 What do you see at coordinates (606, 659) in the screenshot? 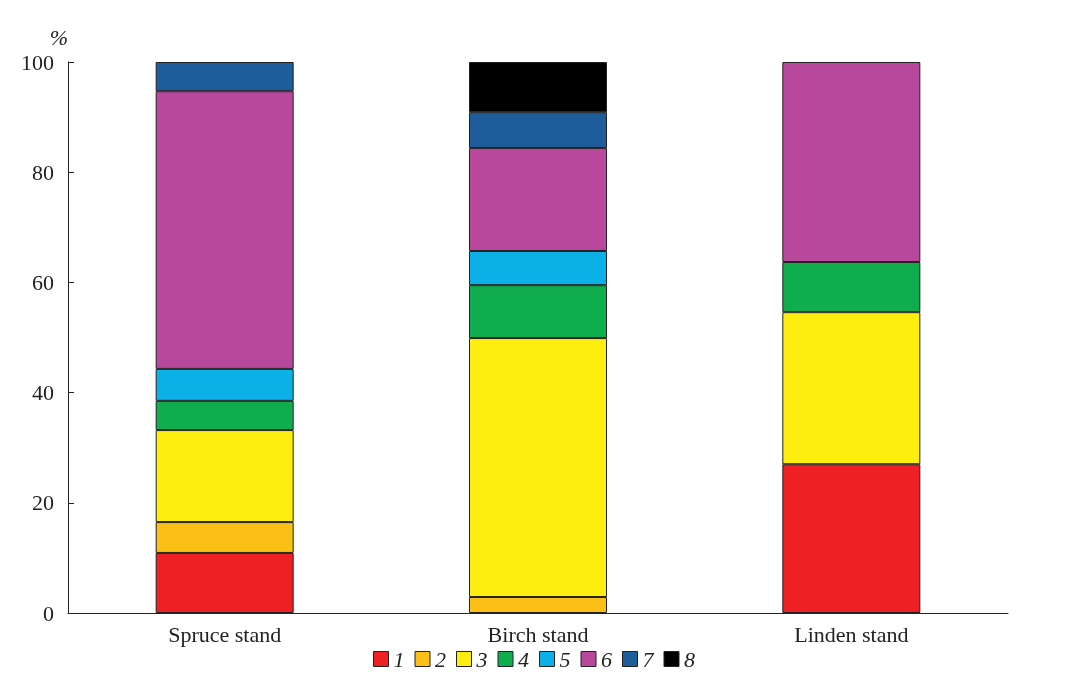
I see `legend-label: 6` at bounding box center [606, 659].